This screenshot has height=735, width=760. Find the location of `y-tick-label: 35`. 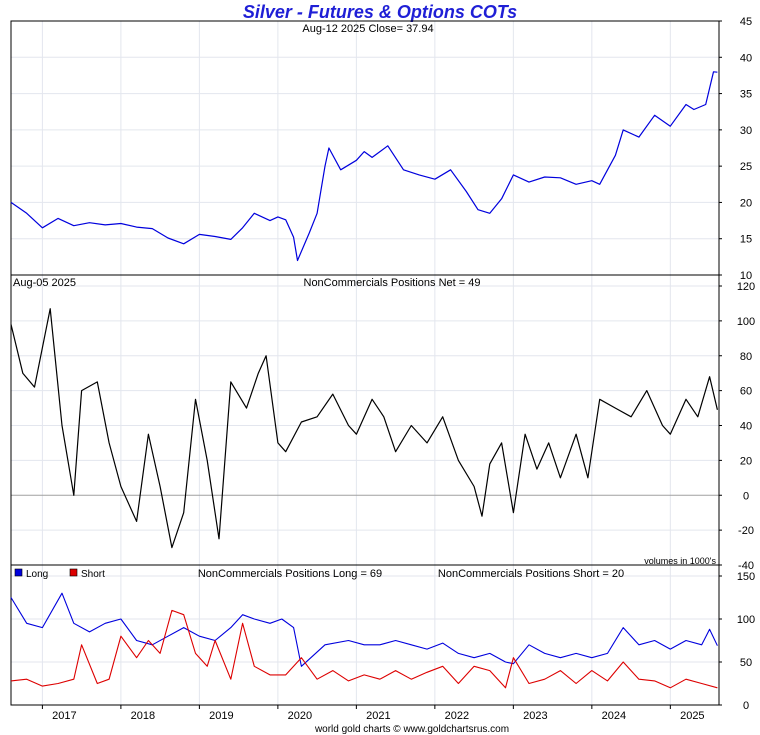

y-tick-label: 35 is located at coordinates (746, 95).